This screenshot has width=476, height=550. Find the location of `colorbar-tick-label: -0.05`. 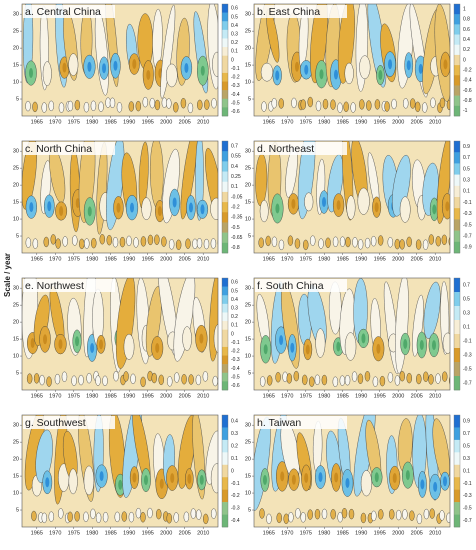

colorbar-tick-label: -0.05 is located at coordinates (237, 197).